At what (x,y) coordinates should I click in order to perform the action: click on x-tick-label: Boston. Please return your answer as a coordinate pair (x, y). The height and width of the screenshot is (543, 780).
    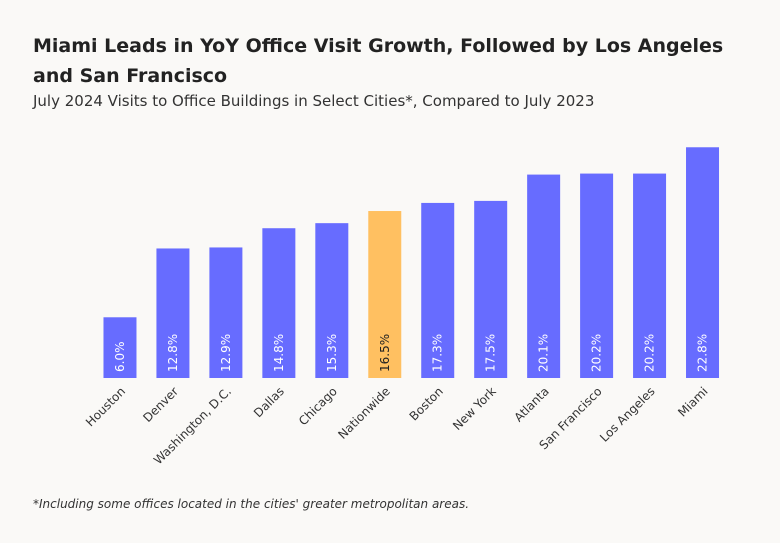
    Looking at the image, I should click on (426, 403).